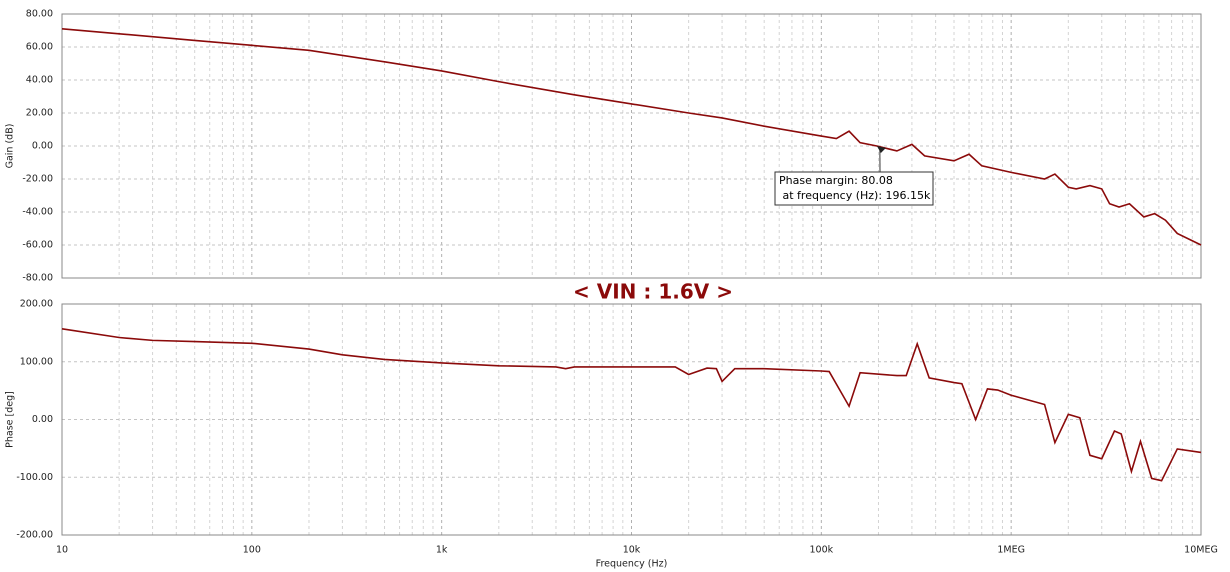 The width and height of the screenshot is (1230, 572). What do you see at coordinates (854, 188) in the screenshot?
I see `annotation-box` at bounding box center [854, 188].